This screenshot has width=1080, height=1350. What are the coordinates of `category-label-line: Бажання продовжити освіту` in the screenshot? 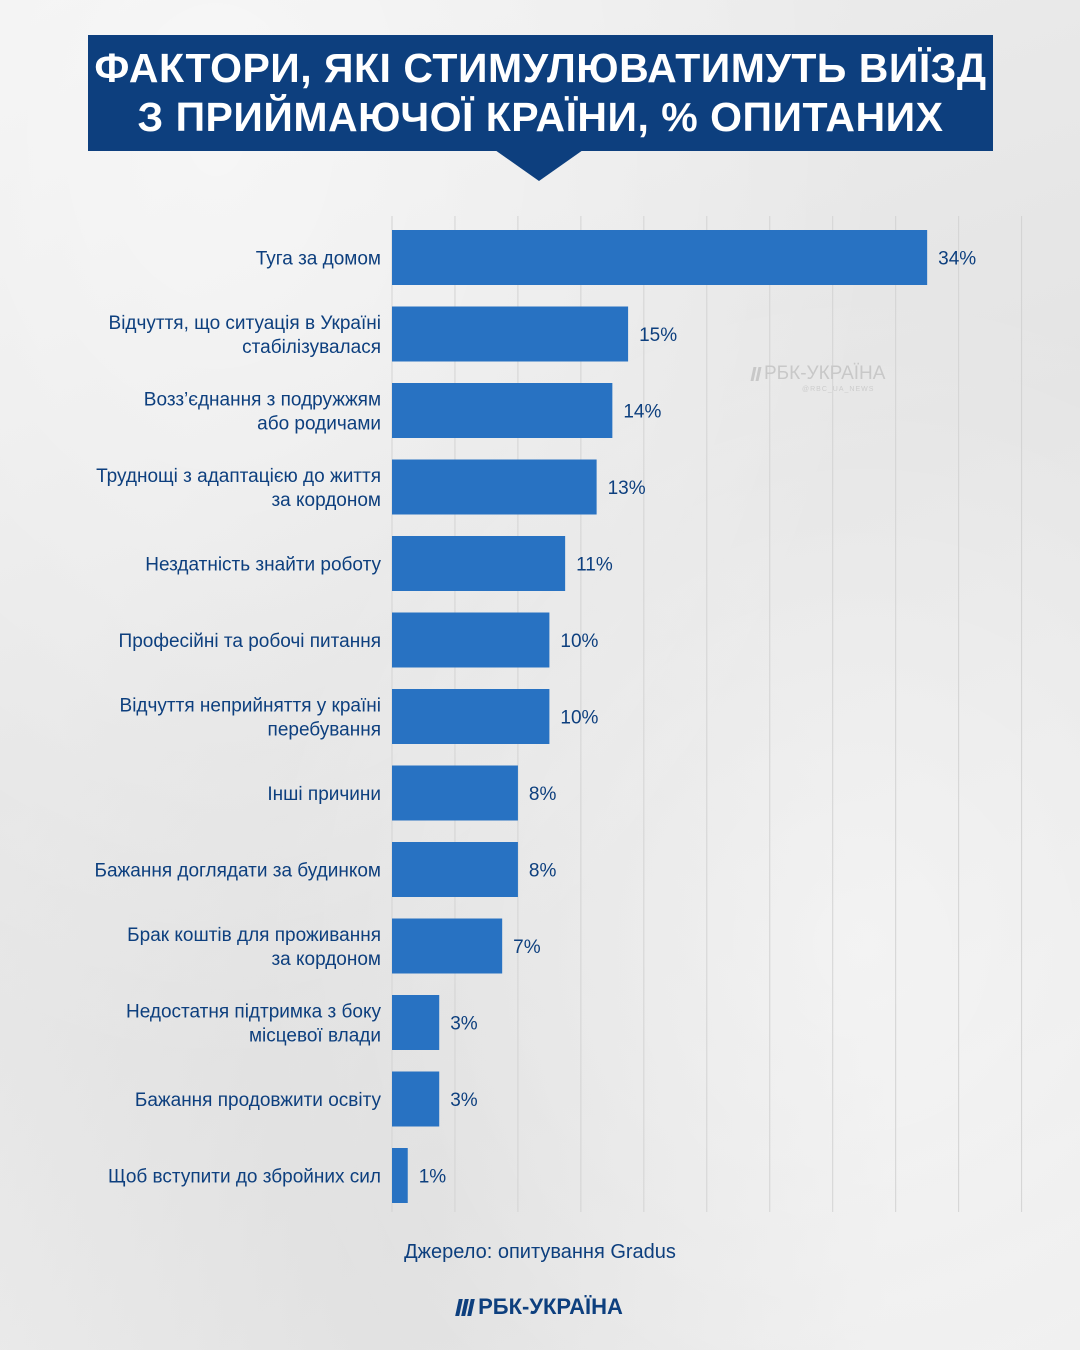 It's located at (258, 1100).